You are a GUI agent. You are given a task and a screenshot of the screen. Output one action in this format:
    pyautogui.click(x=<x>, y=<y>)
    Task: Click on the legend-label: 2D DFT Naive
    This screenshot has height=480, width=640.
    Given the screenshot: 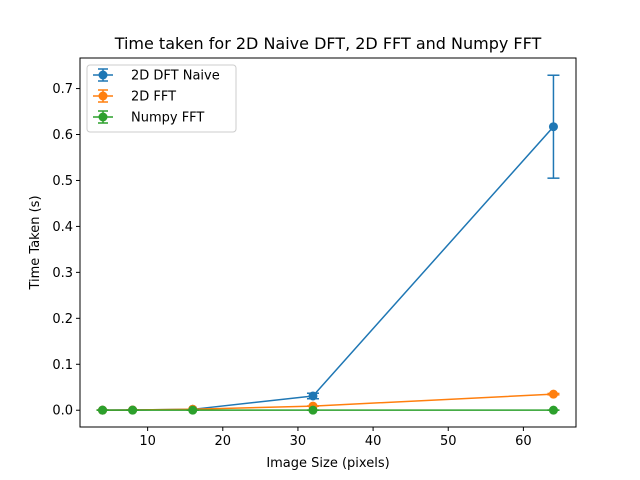 What is the action you would take?
    pyautogui.click(x=175, y=76)
    